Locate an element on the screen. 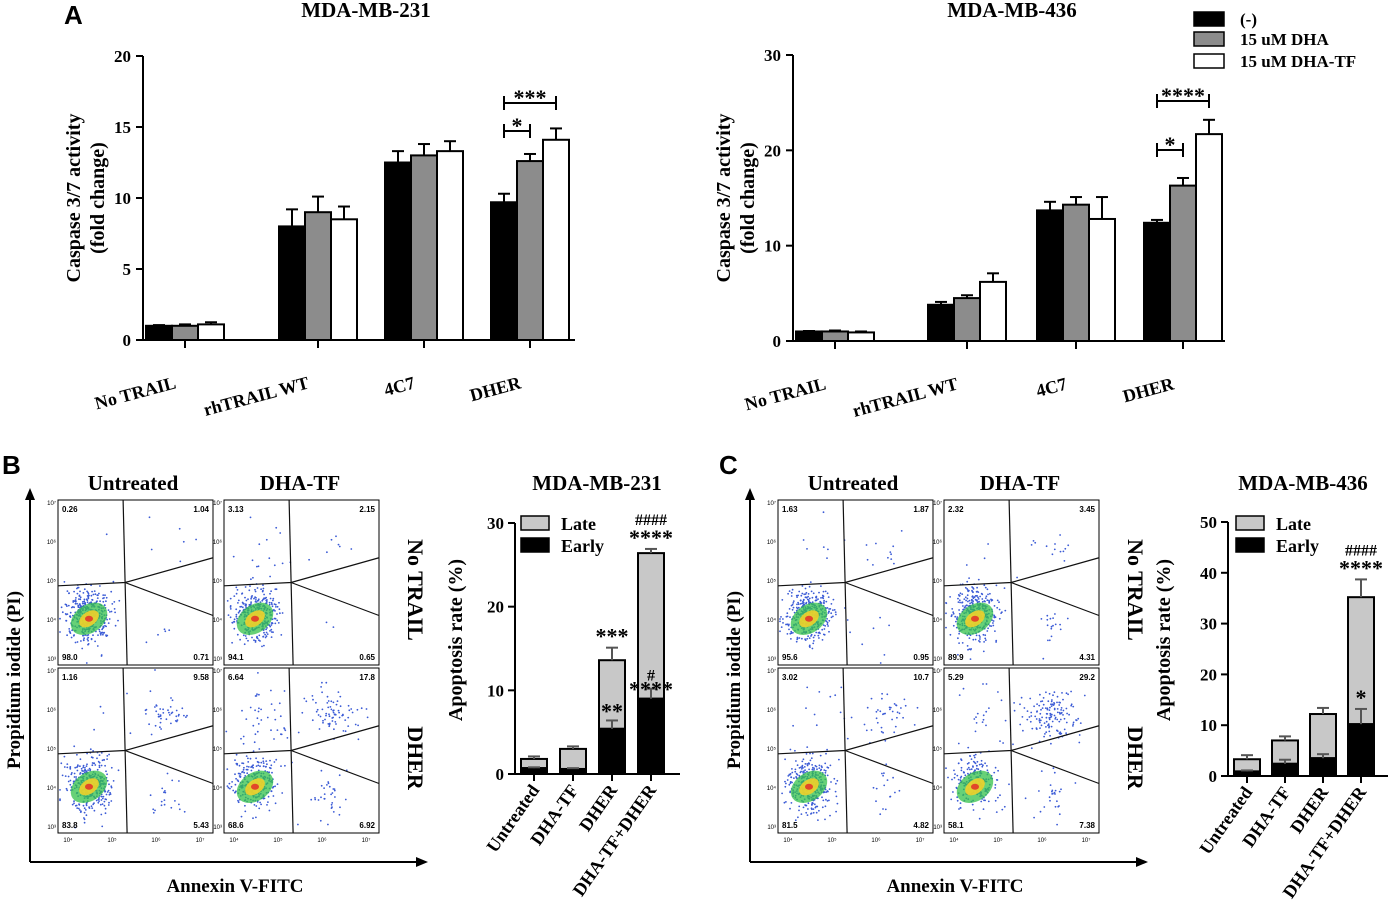 The image size is (1389, 904). bar-late is located at coordinates (573, 758).